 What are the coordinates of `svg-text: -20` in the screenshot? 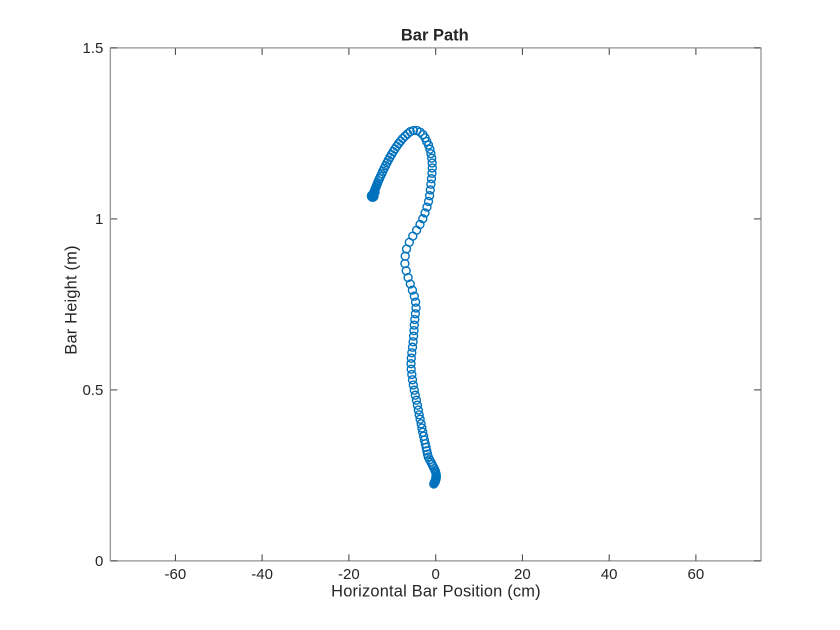 It's located at (349, 574).